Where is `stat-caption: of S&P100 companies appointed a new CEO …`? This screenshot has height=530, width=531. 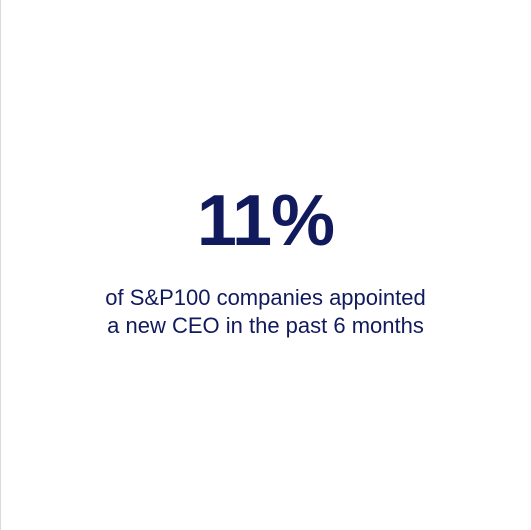 stat-caption: of S&P100 companies appointed a new CEO … is located at coordinates (265, 312).